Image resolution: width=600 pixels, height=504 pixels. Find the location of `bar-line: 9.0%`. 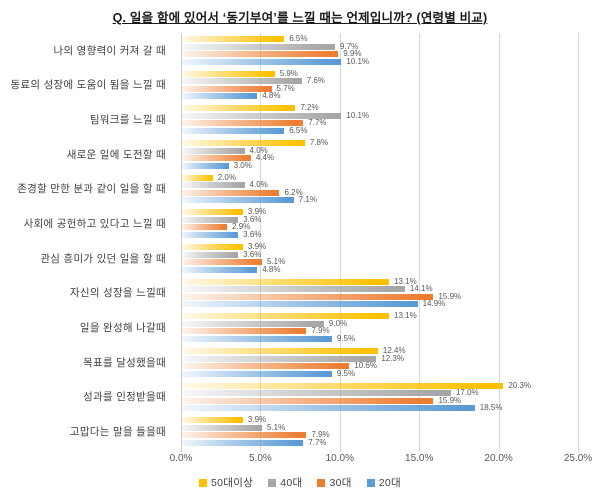

bar-line: 9.0% is located at coordinates (379, 323).